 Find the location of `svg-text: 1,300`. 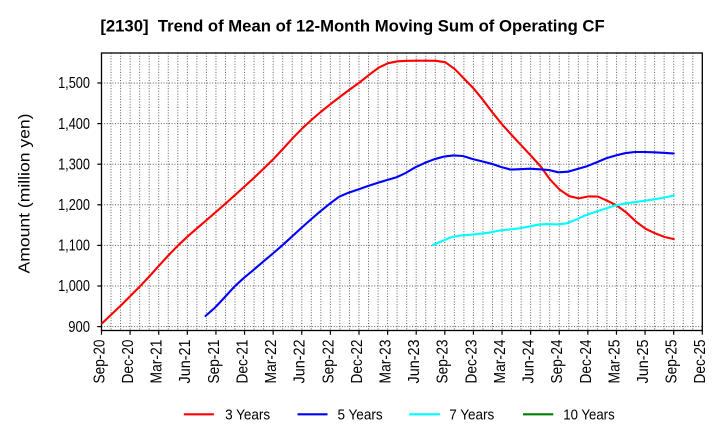

svg-text: 1,300 is located at coordinates (74, 164).